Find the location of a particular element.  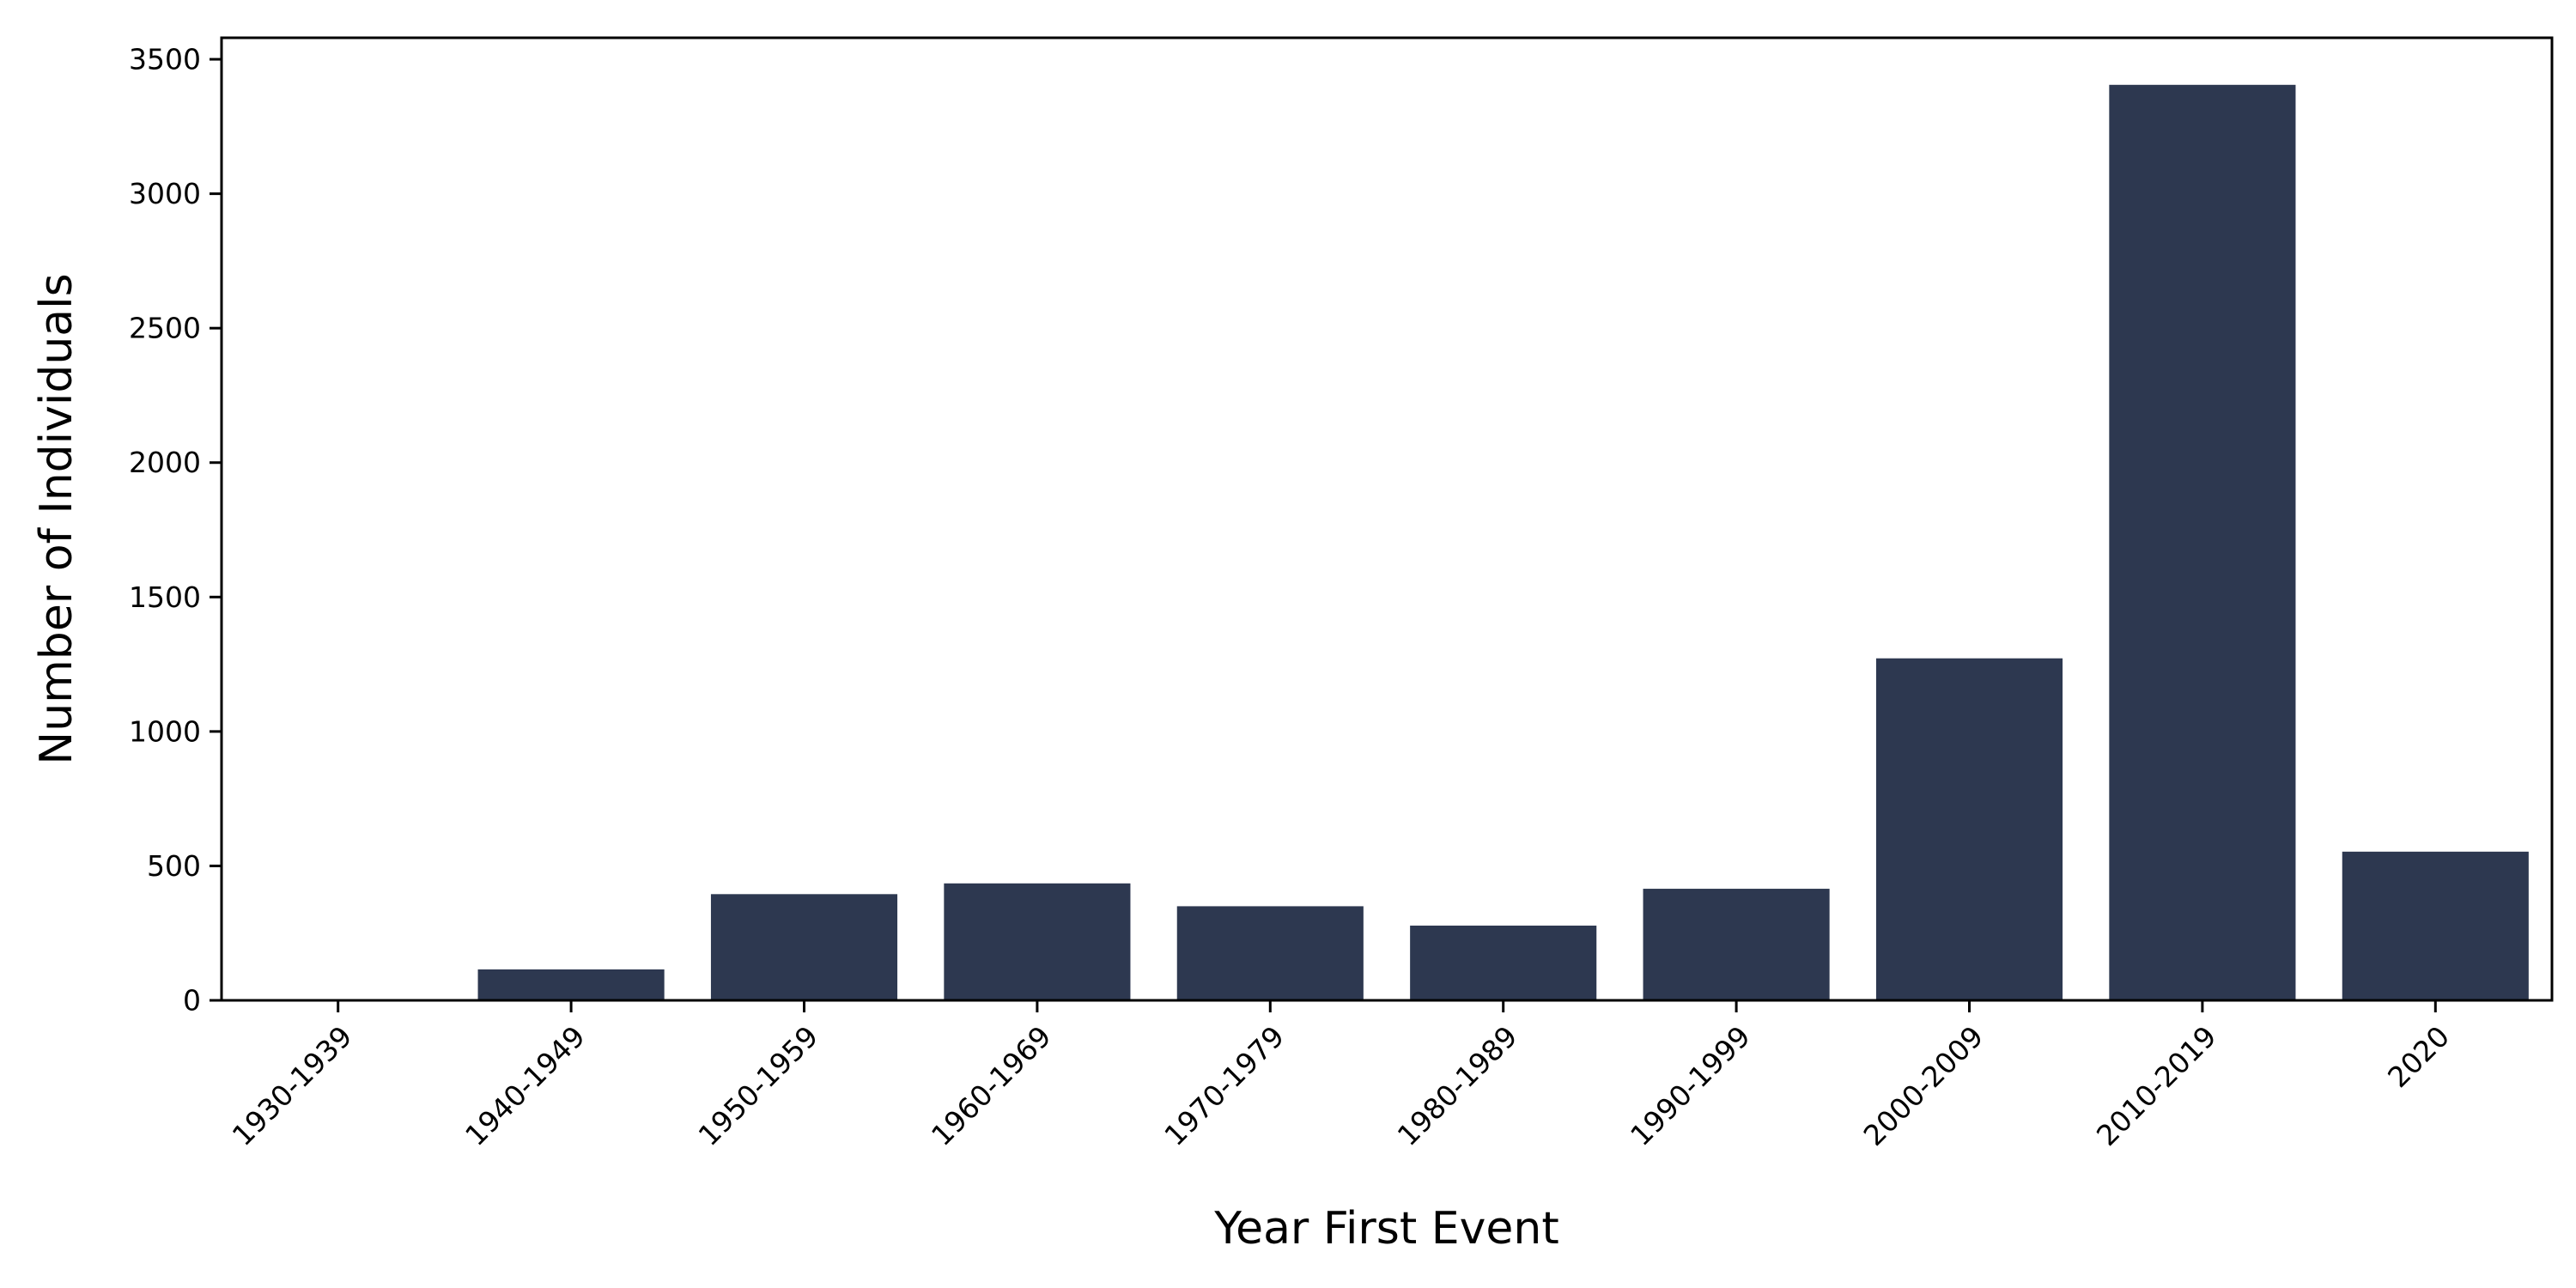

y-axis-ticks: 0 500 1000 1500 2000 2500 3000 3500 is located at coordinates (175, 530).